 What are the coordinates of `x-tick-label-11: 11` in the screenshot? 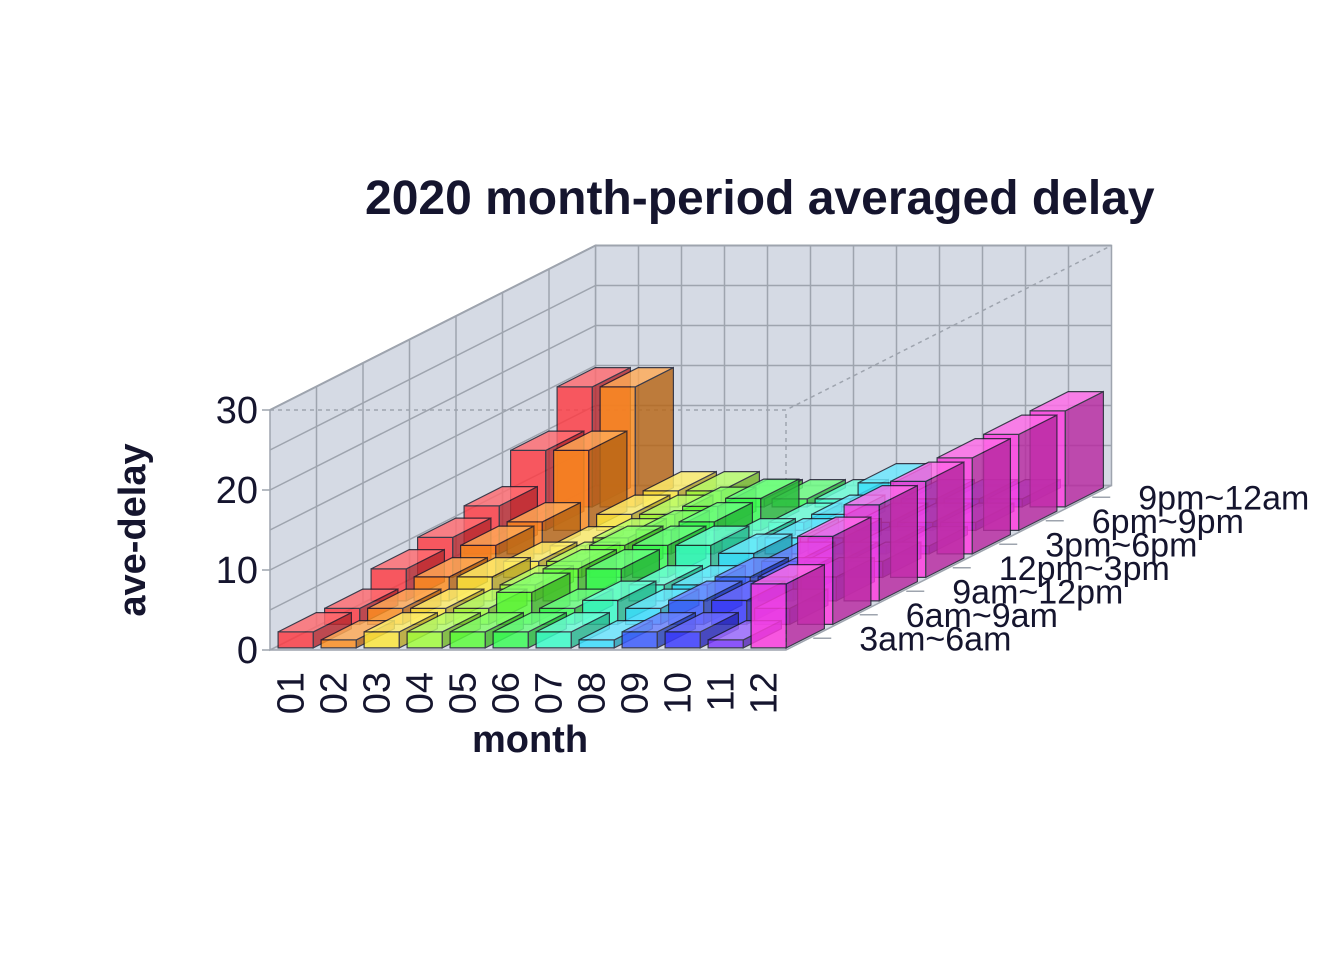 It's located at (722, 691).